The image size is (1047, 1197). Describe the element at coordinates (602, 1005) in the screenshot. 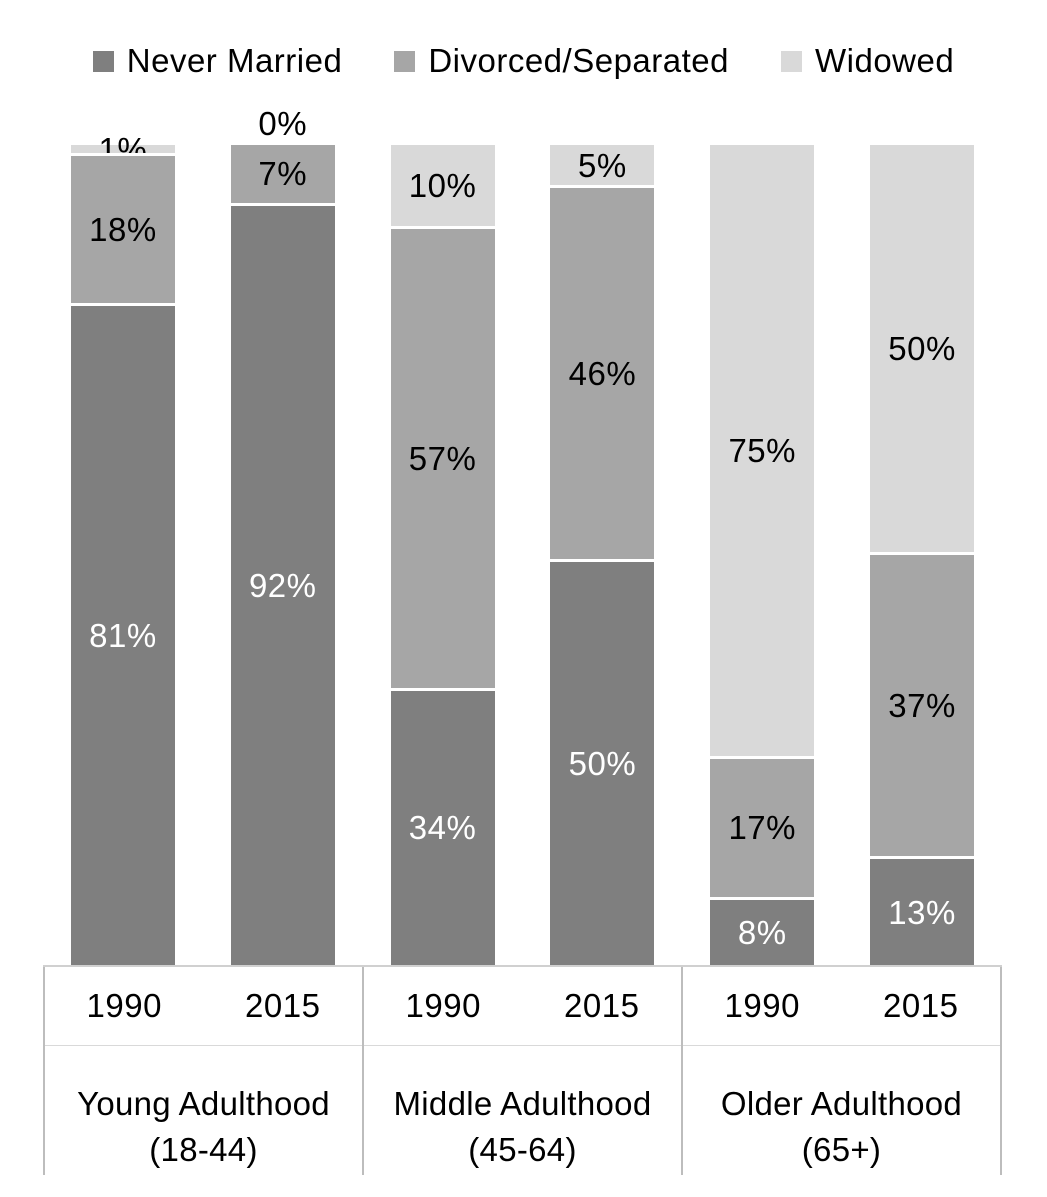

I see `year-label-middle-adulthood-2015: 2015` at that location.